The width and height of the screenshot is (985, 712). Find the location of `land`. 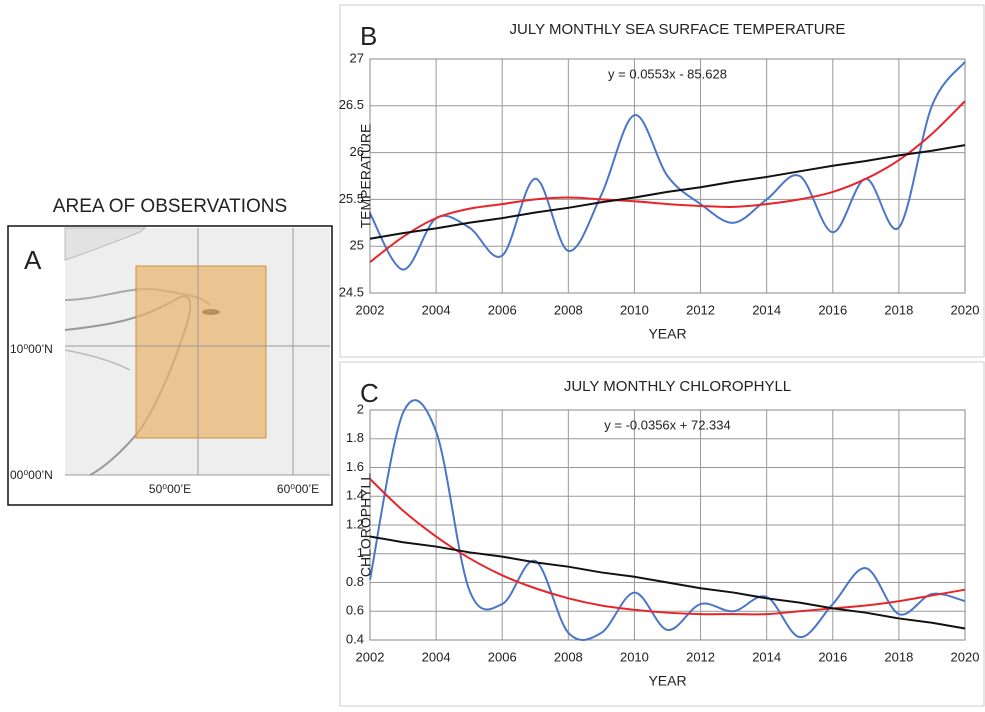

land is located at coordinates (105, 244).